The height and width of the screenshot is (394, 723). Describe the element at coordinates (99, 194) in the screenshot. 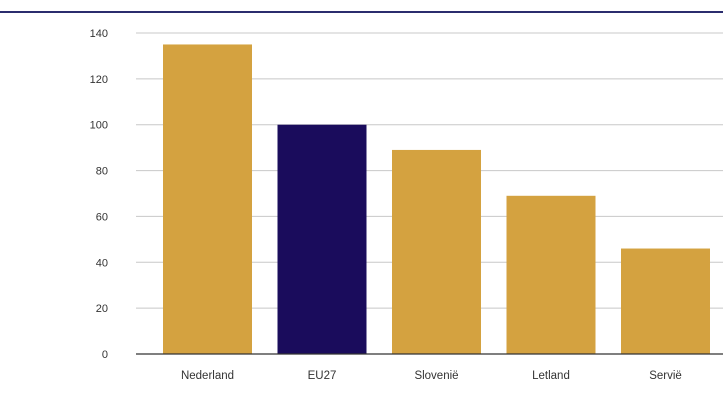

I see `y-axis-ticks: 0 20 40 60 80 100 120 140` at that location.